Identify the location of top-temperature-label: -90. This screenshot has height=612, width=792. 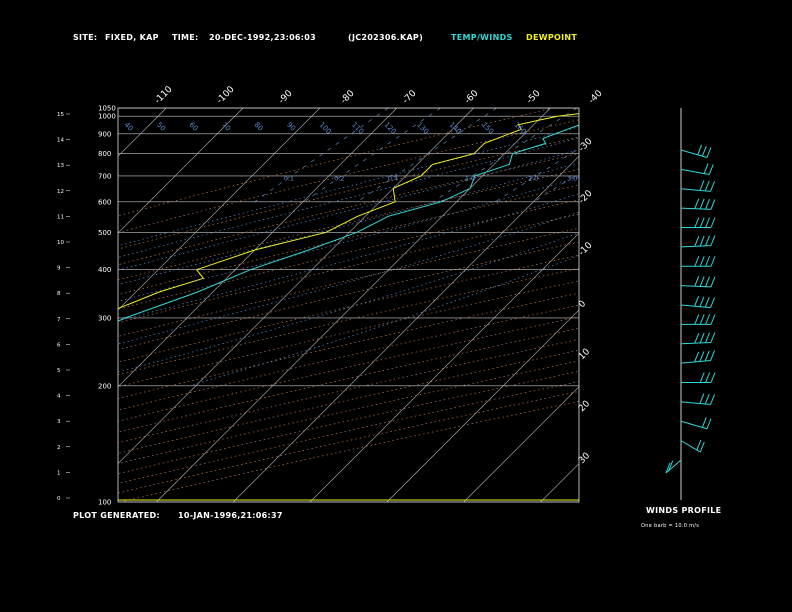
(286, 97).